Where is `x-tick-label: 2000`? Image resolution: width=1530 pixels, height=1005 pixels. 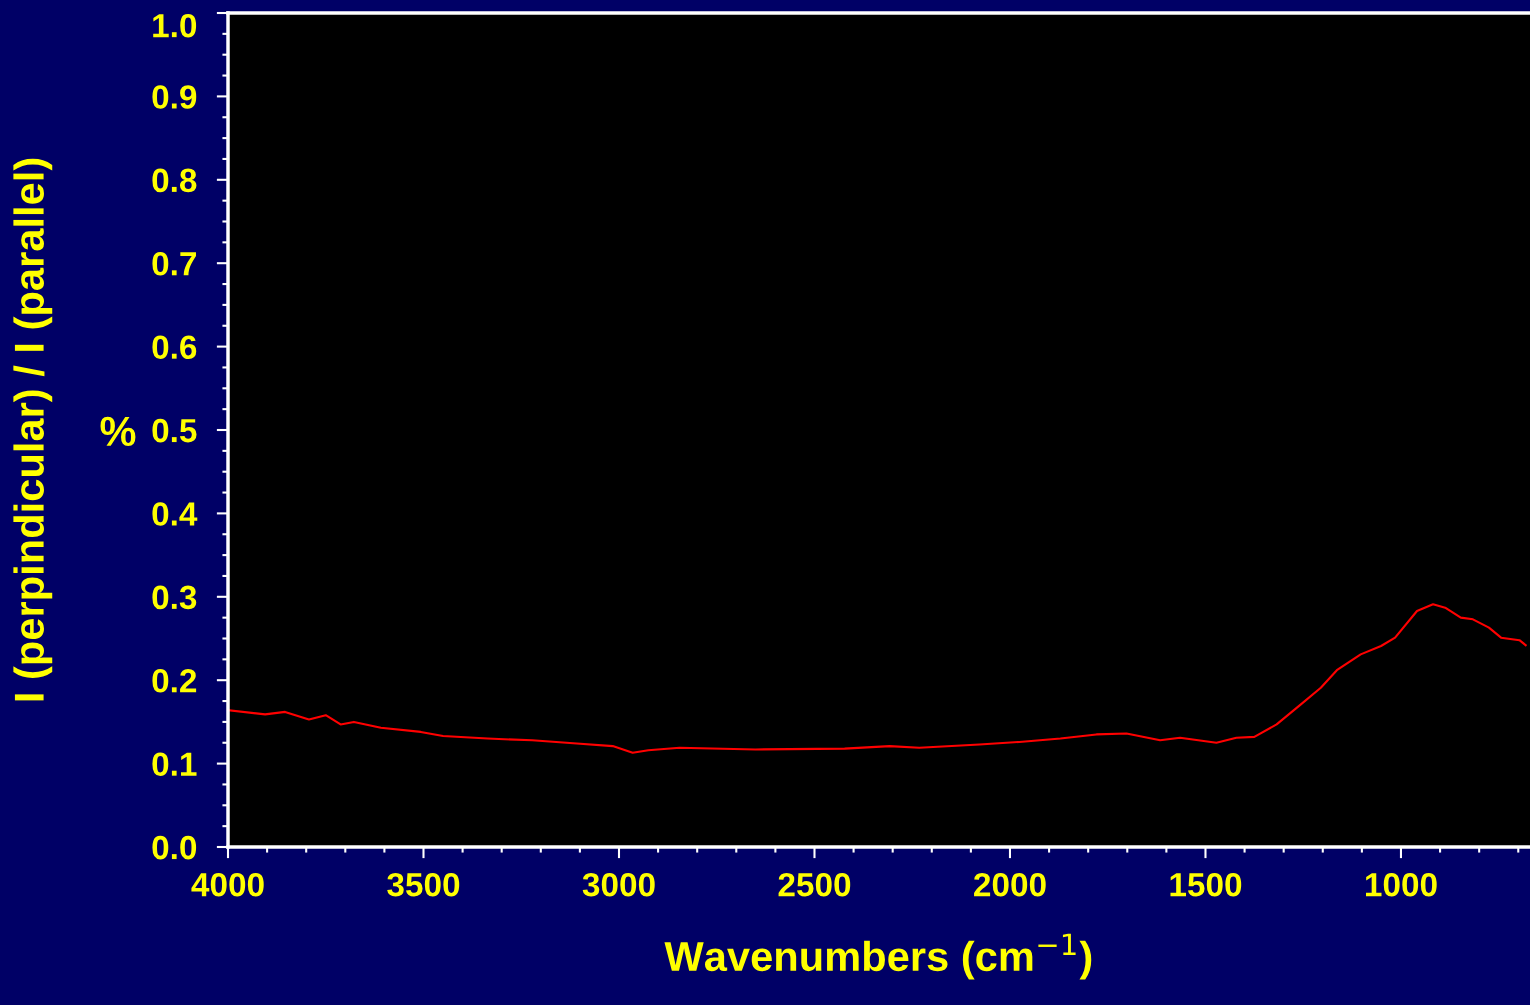
x-tick-label: 2000 is located at coordinates (1010, 884).